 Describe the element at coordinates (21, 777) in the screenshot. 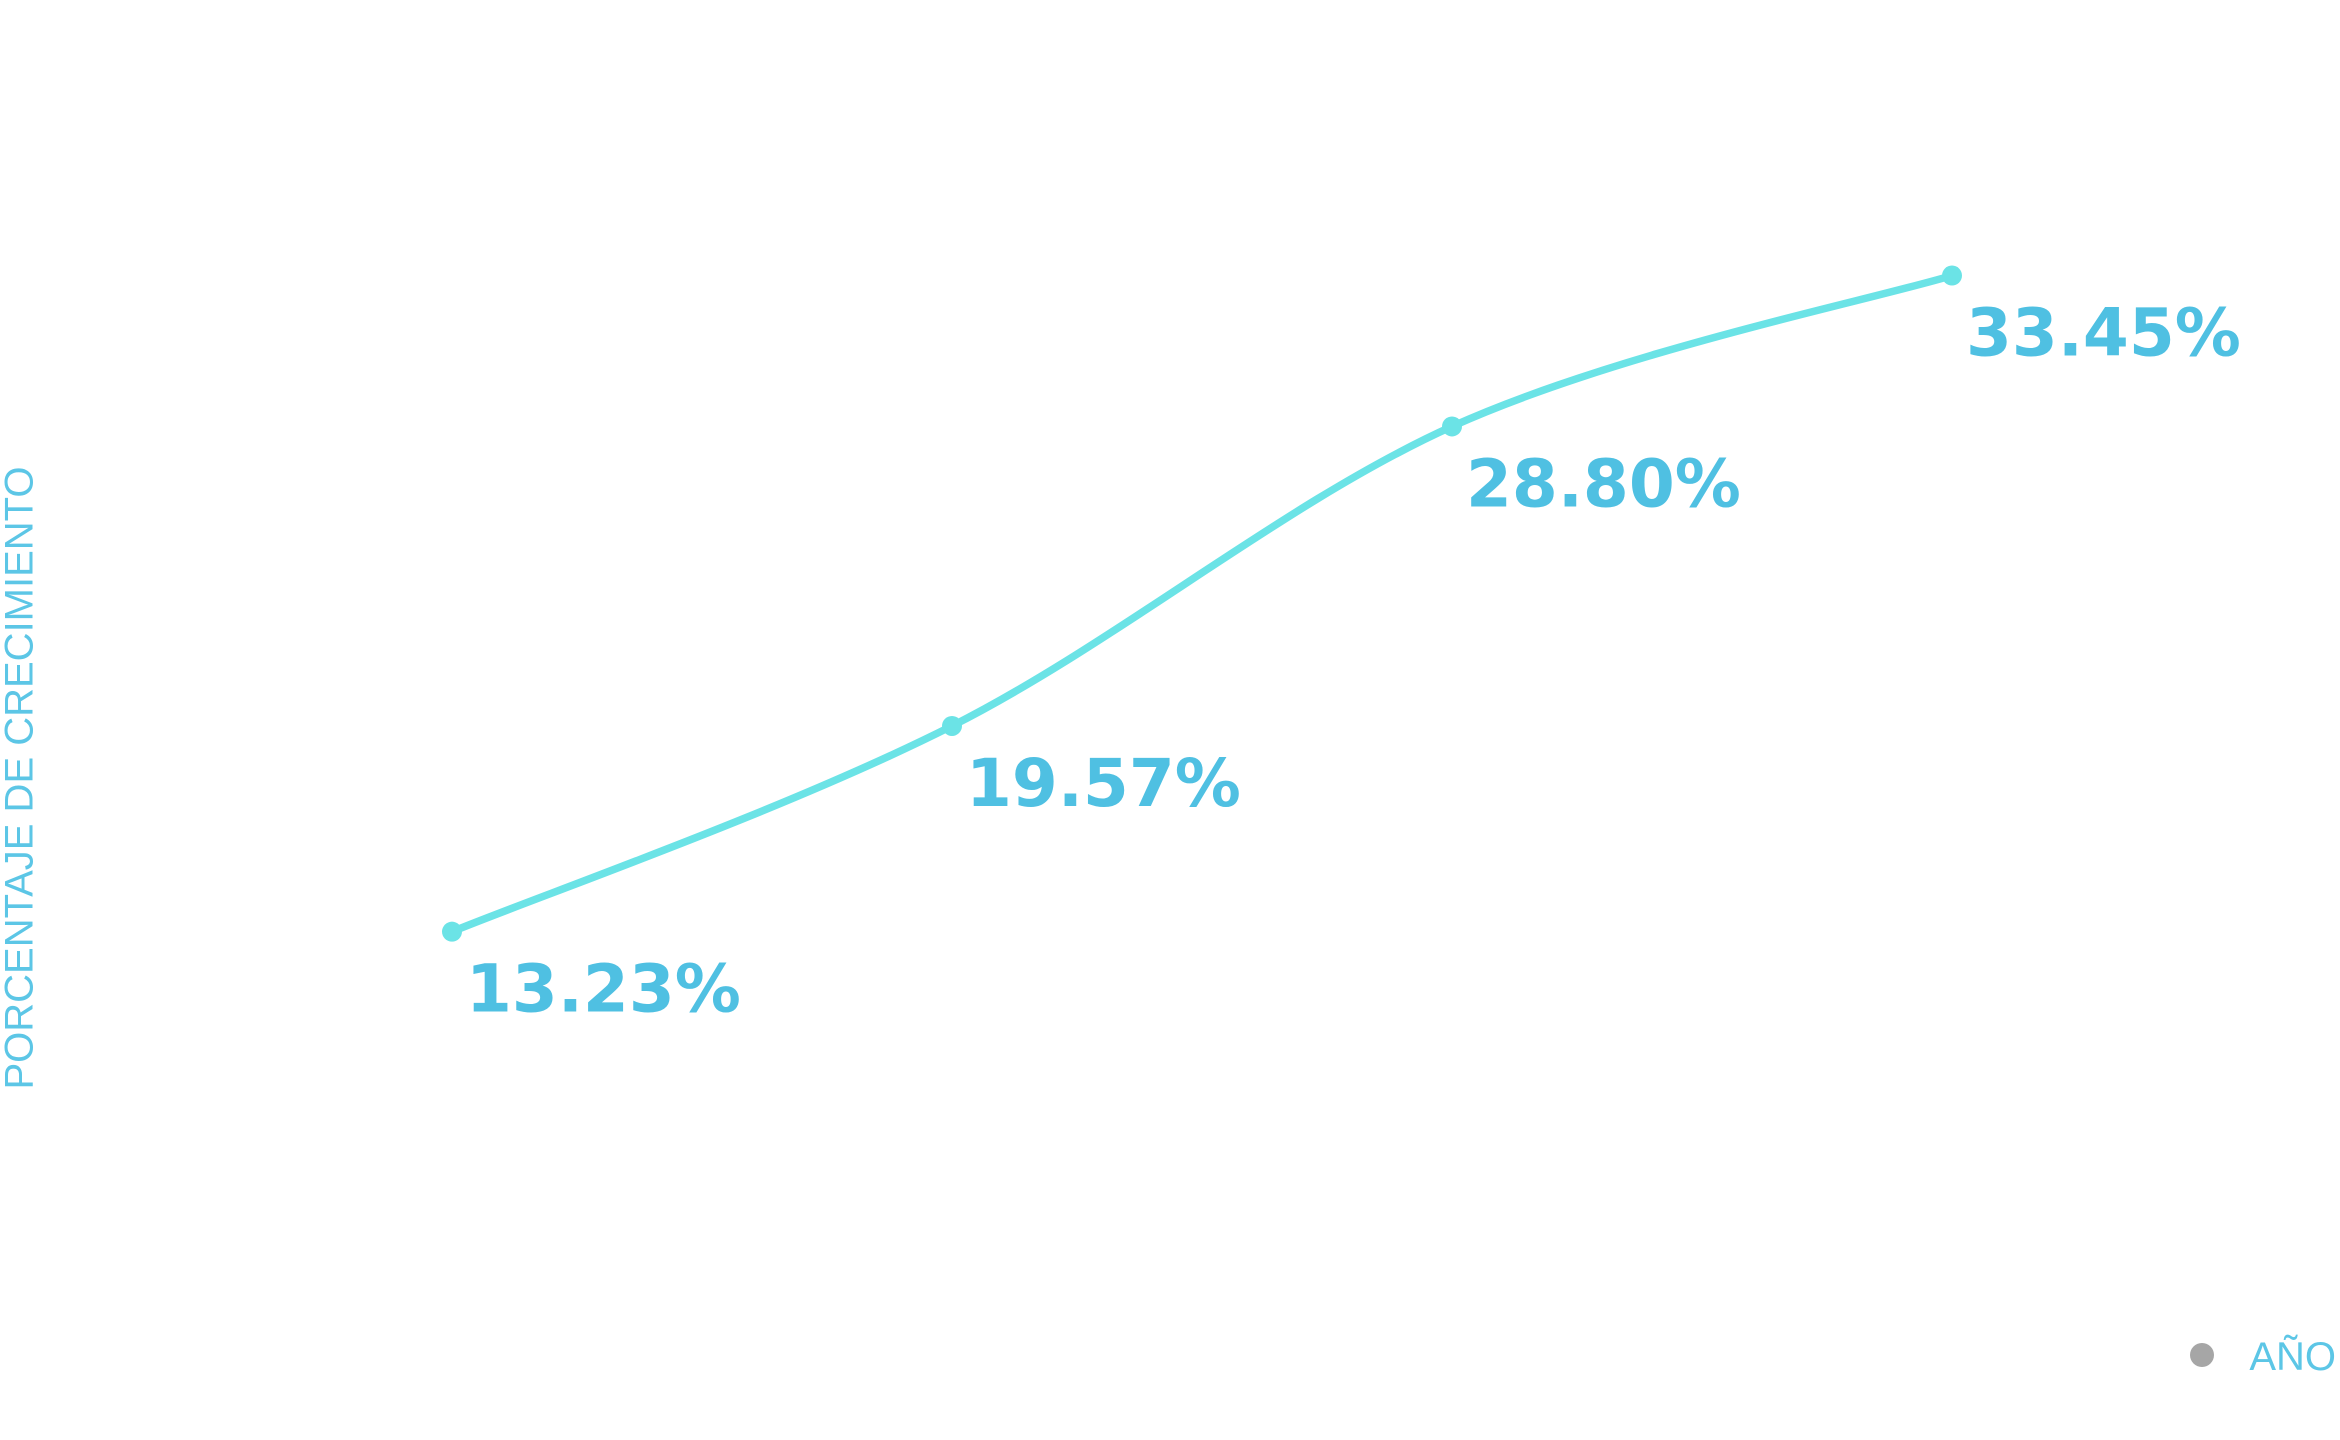

I see `y-axis-label: PORCENTAJE DE CRECIMIENTO` at that location.